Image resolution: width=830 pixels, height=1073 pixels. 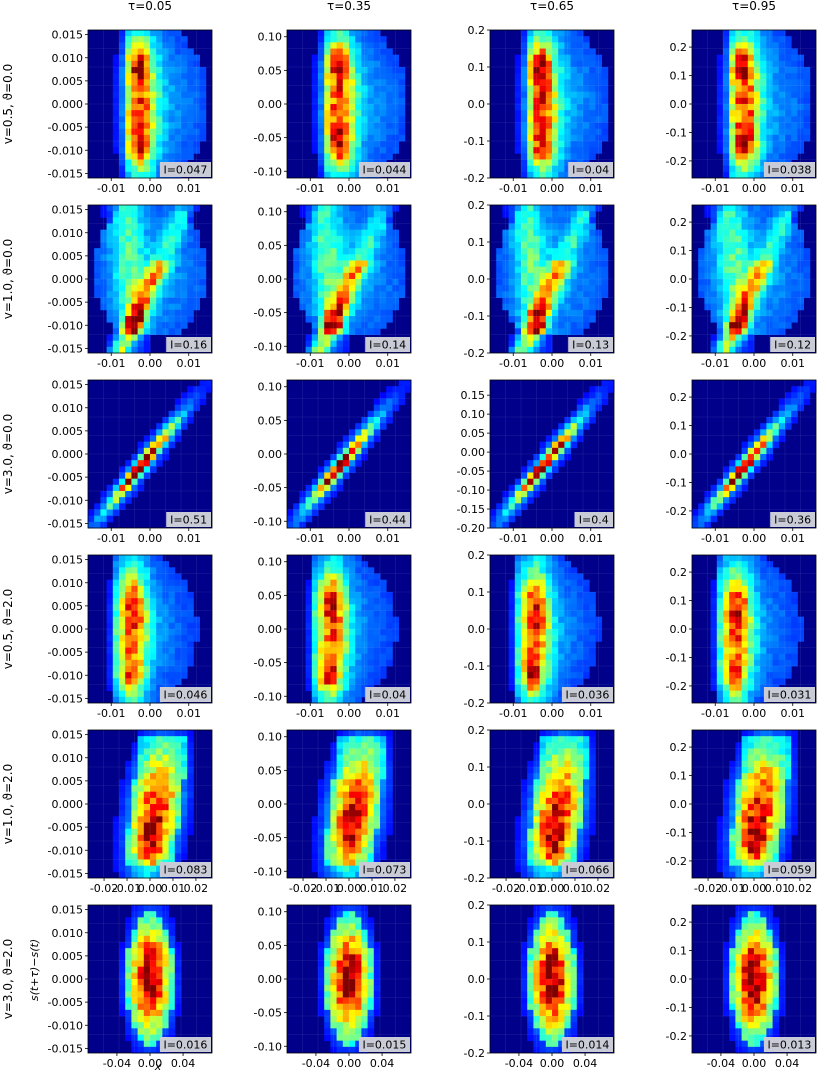 I want to click on x-tick-label: -0.01, so click(x=111, y=713).